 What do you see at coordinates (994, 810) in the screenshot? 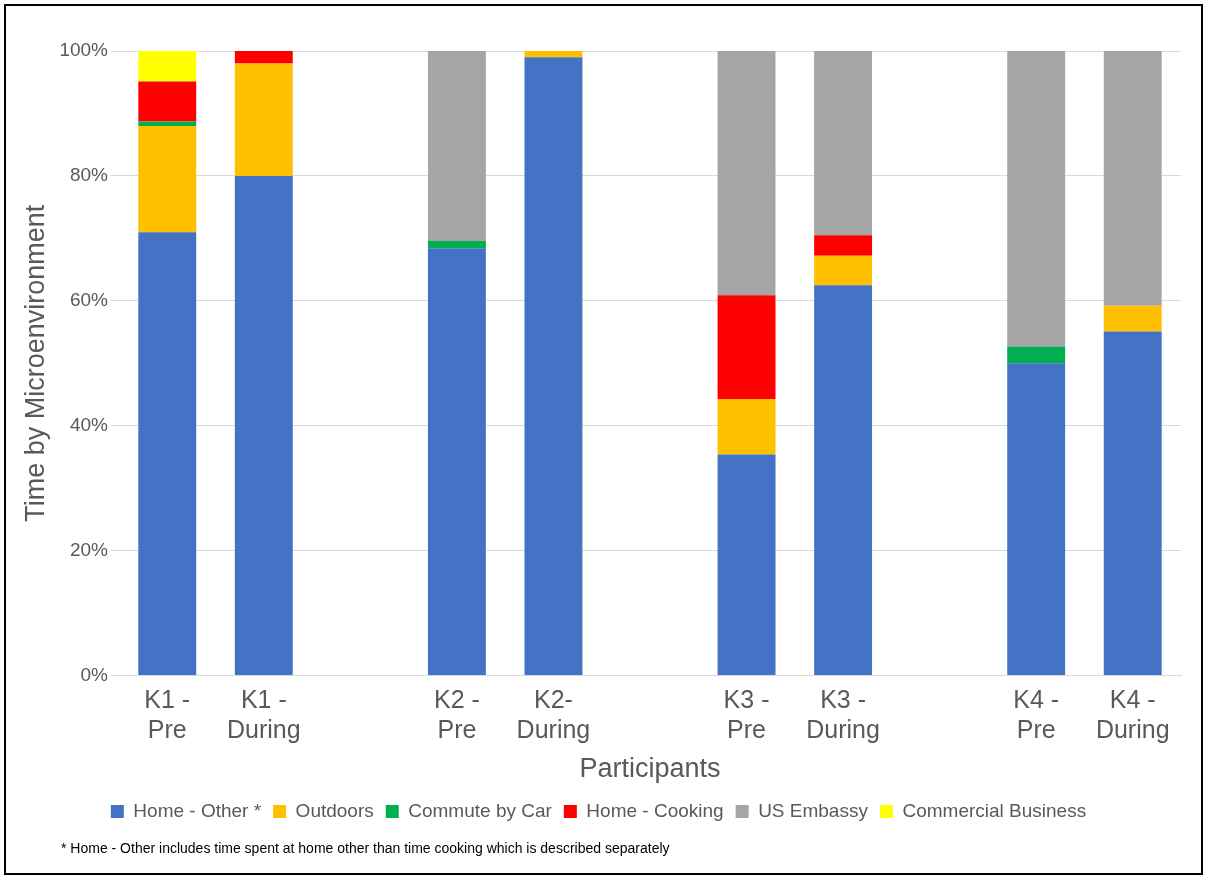
I see `legend-label: Commercial Business` at bounding box center [994, 810].